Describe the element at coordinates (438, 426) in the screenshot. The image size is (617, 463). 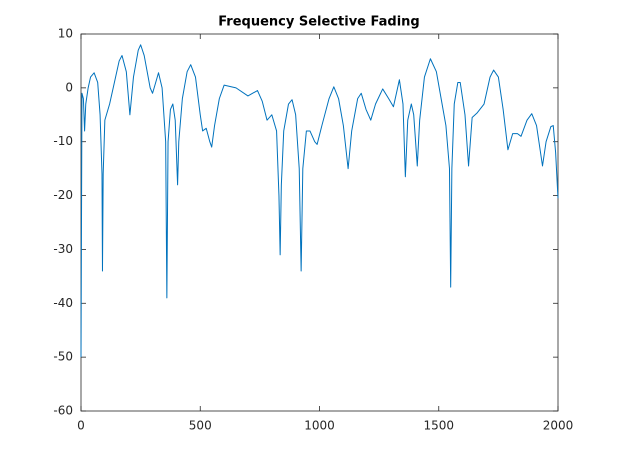
I see `x-tick-label: 1500` at that location.